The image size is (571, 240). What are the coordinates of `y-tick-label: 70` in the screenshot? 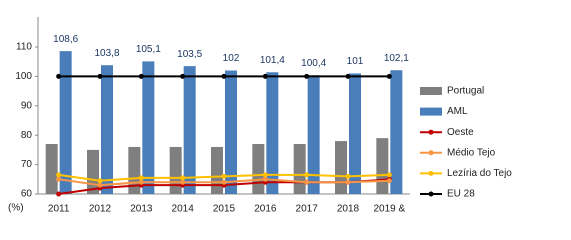 It's located at (27, 164).